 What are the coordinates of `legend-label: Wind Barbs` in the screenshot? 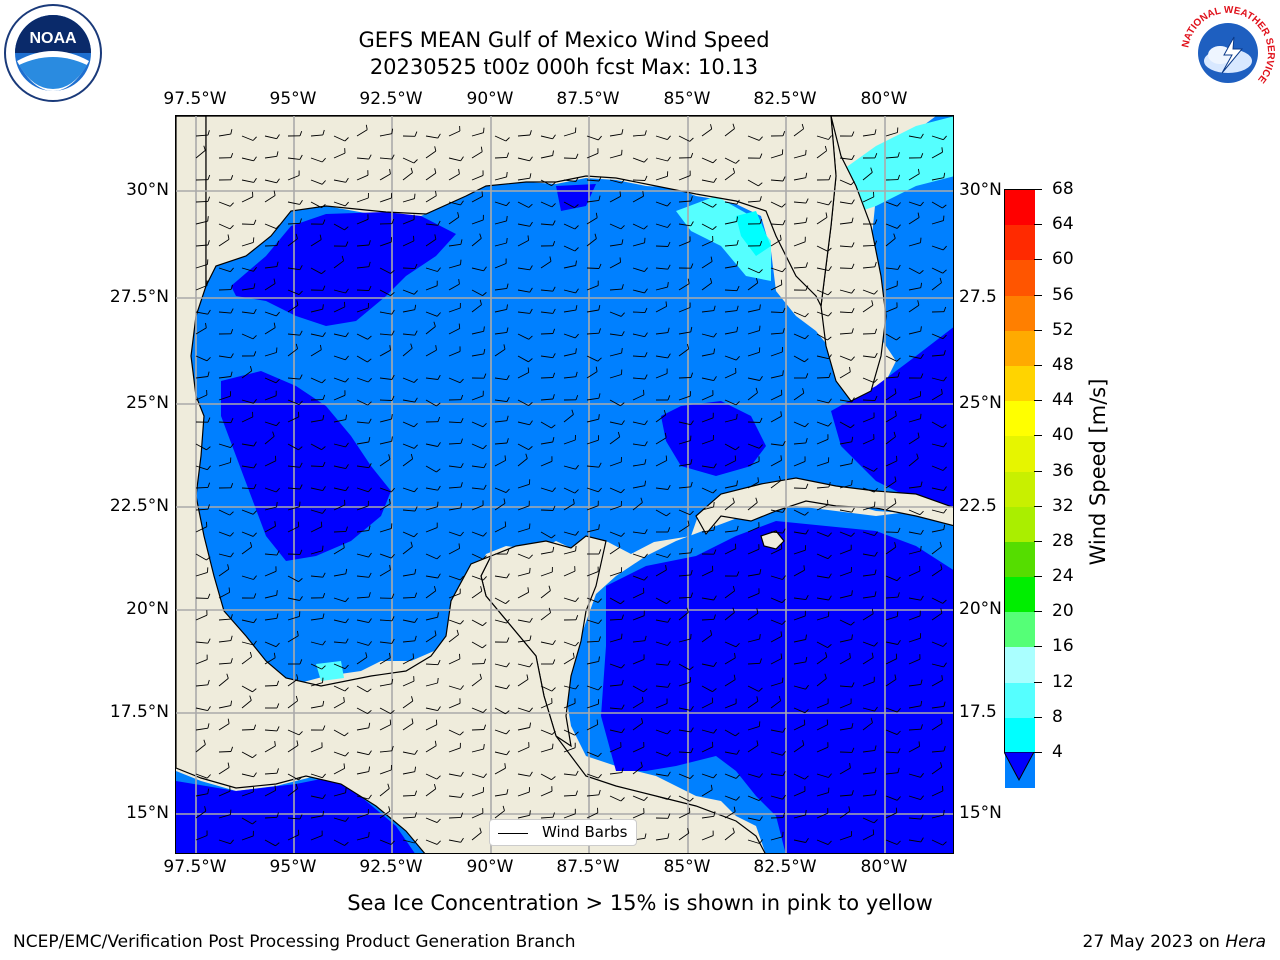 It's located at (584, 832).